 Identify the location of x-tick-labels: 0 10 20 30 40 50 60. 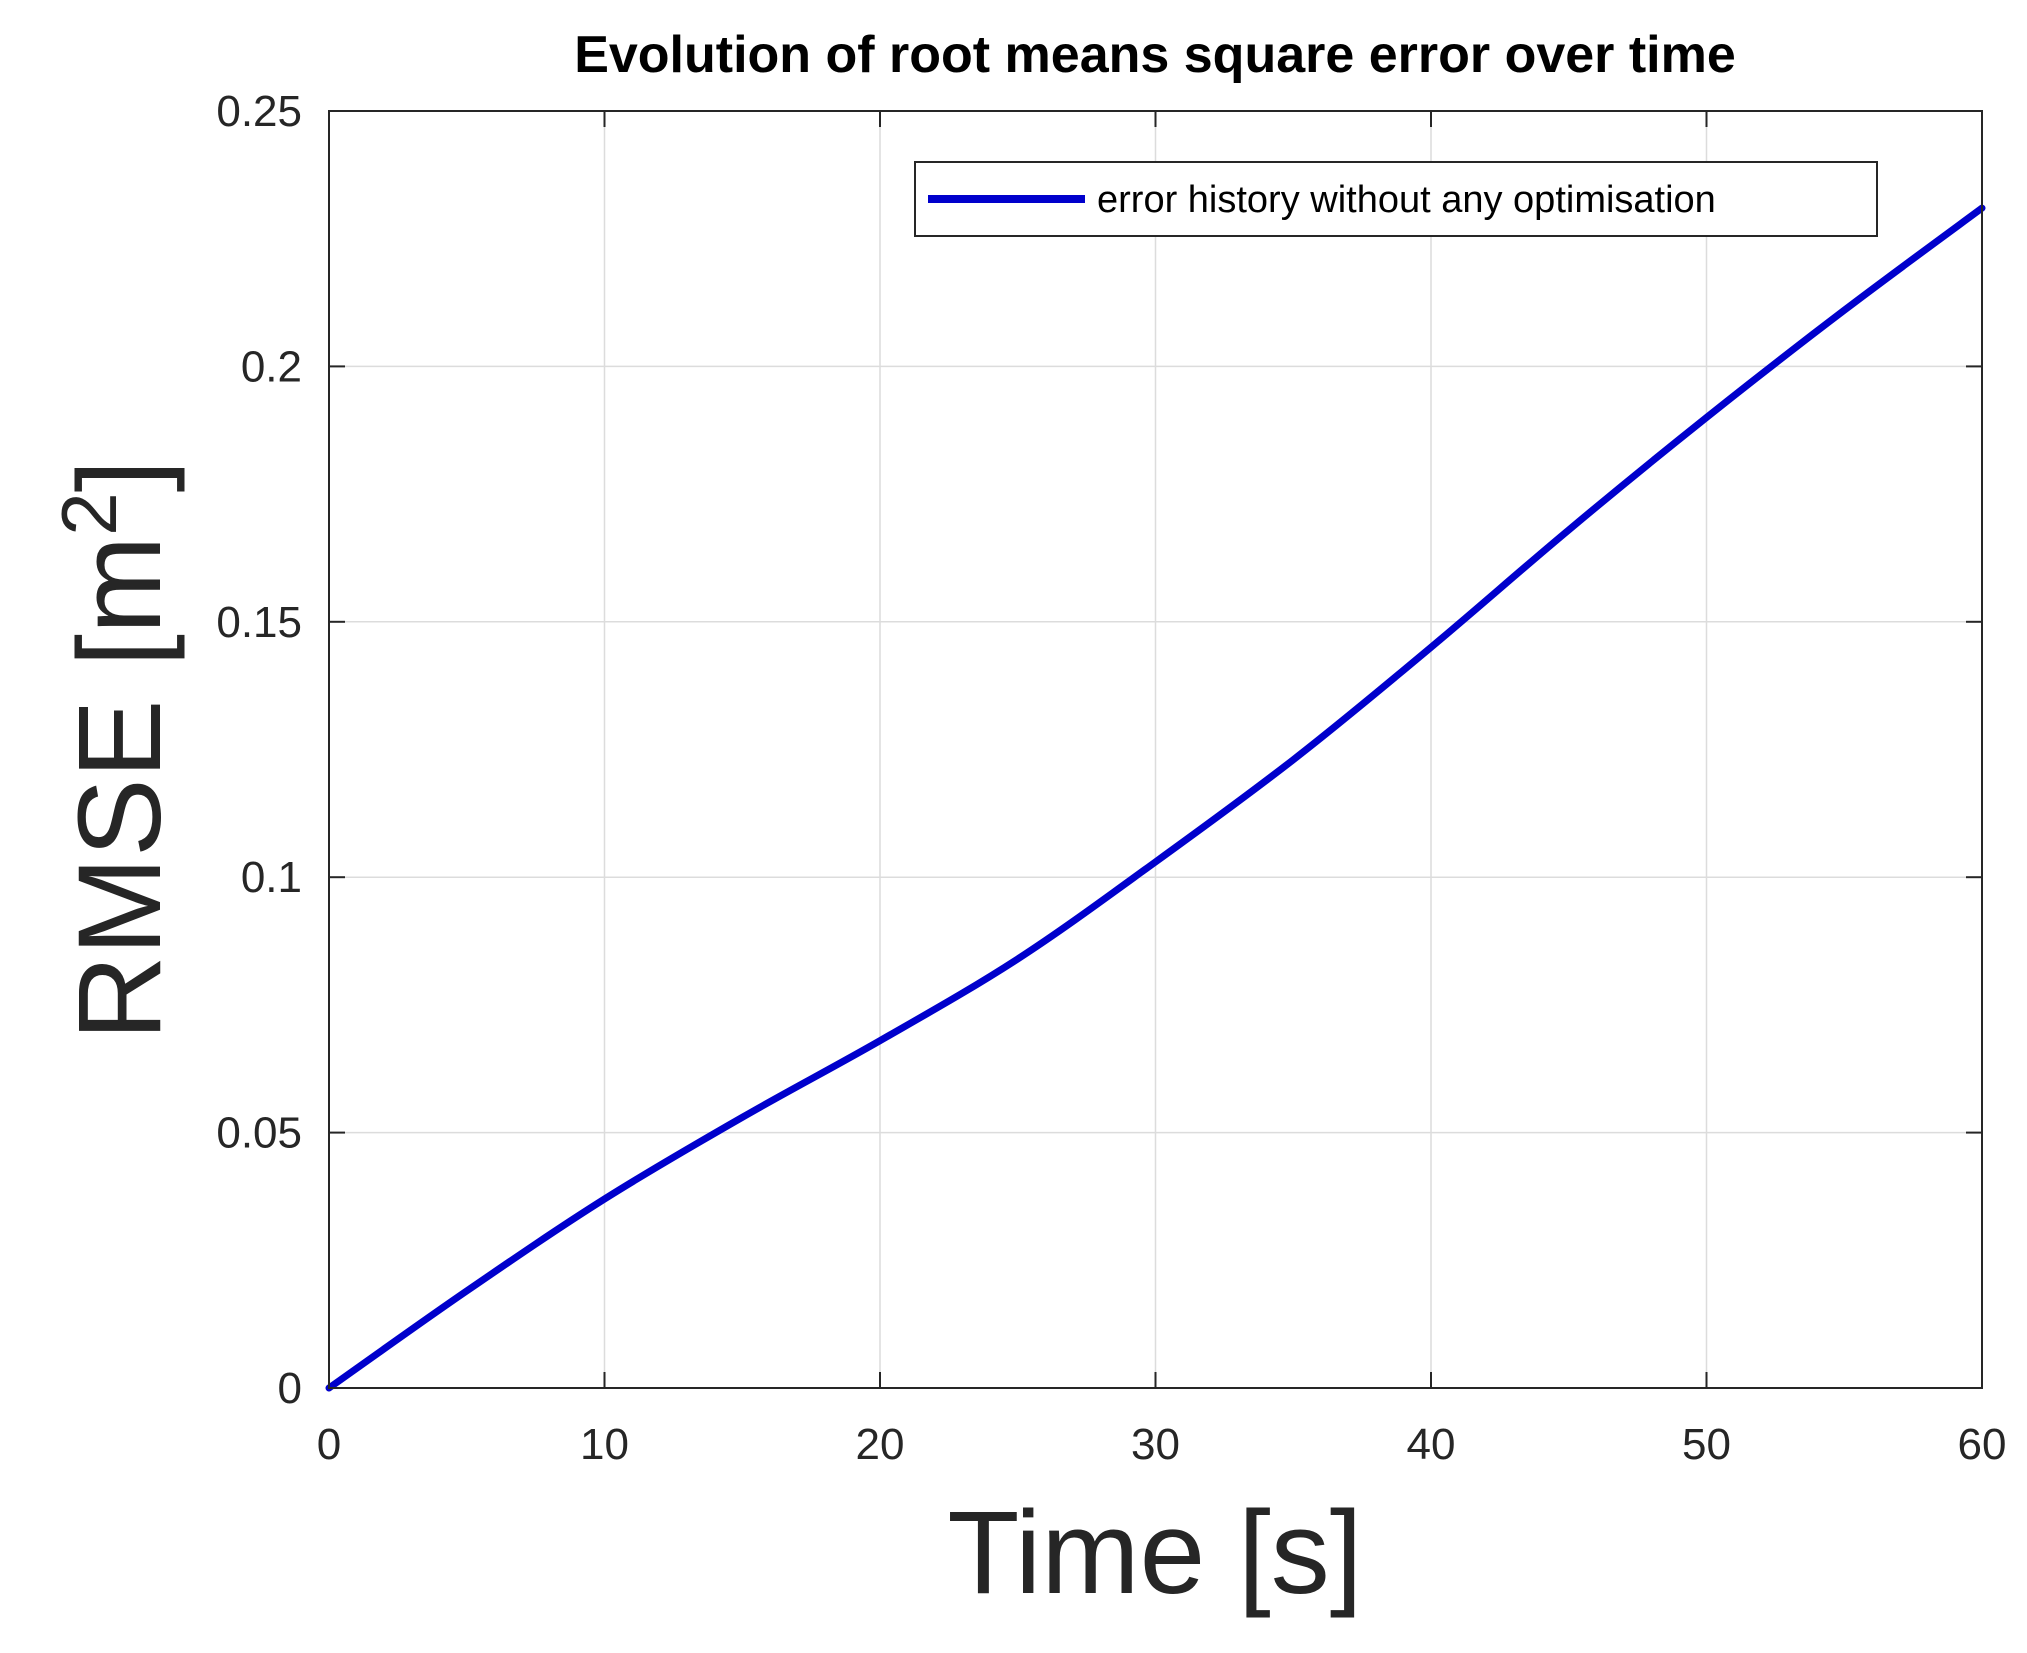
(1162, 1444).